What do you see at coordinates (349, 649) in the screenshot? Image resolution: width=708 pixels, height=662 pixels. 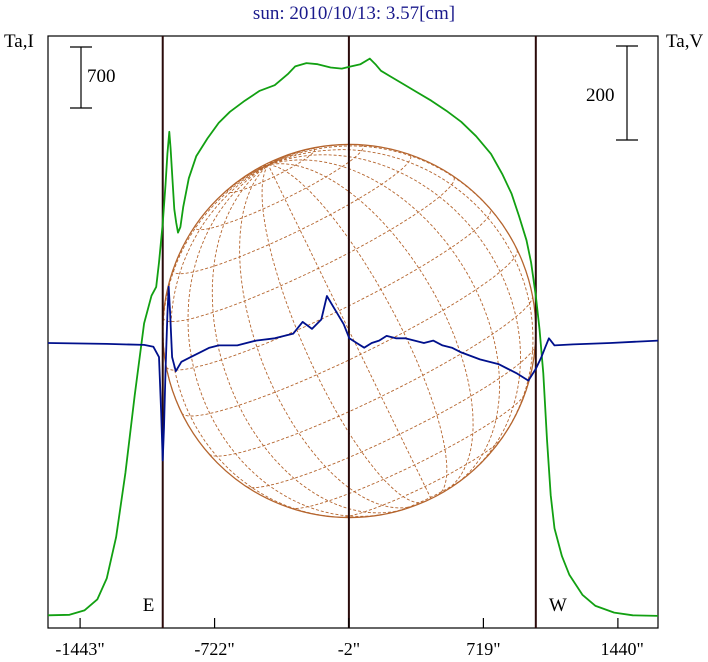 I see `x-tick-label: -2"` at bounding box center [349, 649].